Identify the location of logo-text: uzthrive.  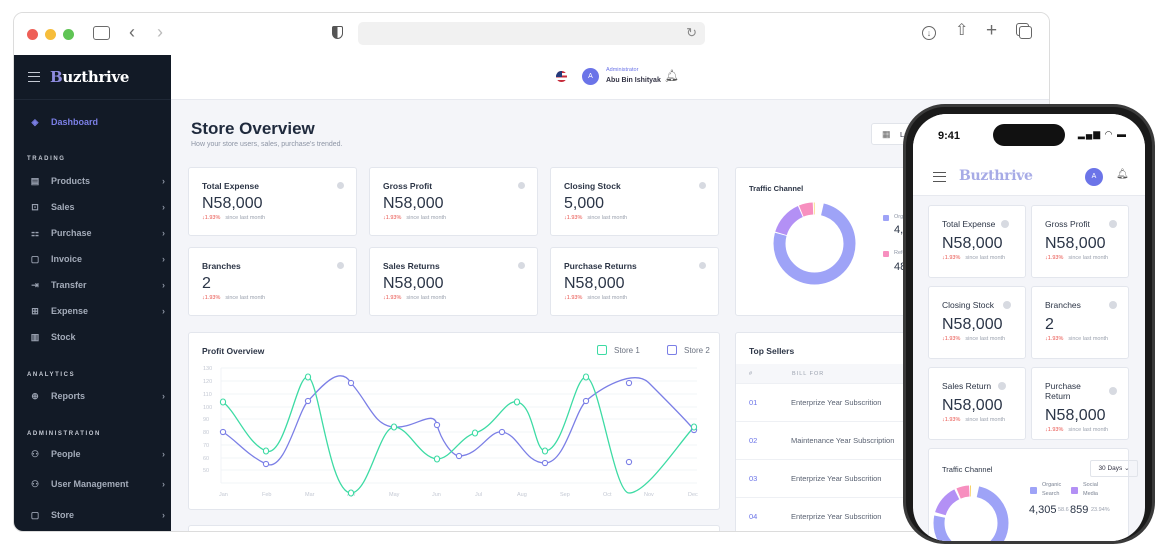
(96, 77).